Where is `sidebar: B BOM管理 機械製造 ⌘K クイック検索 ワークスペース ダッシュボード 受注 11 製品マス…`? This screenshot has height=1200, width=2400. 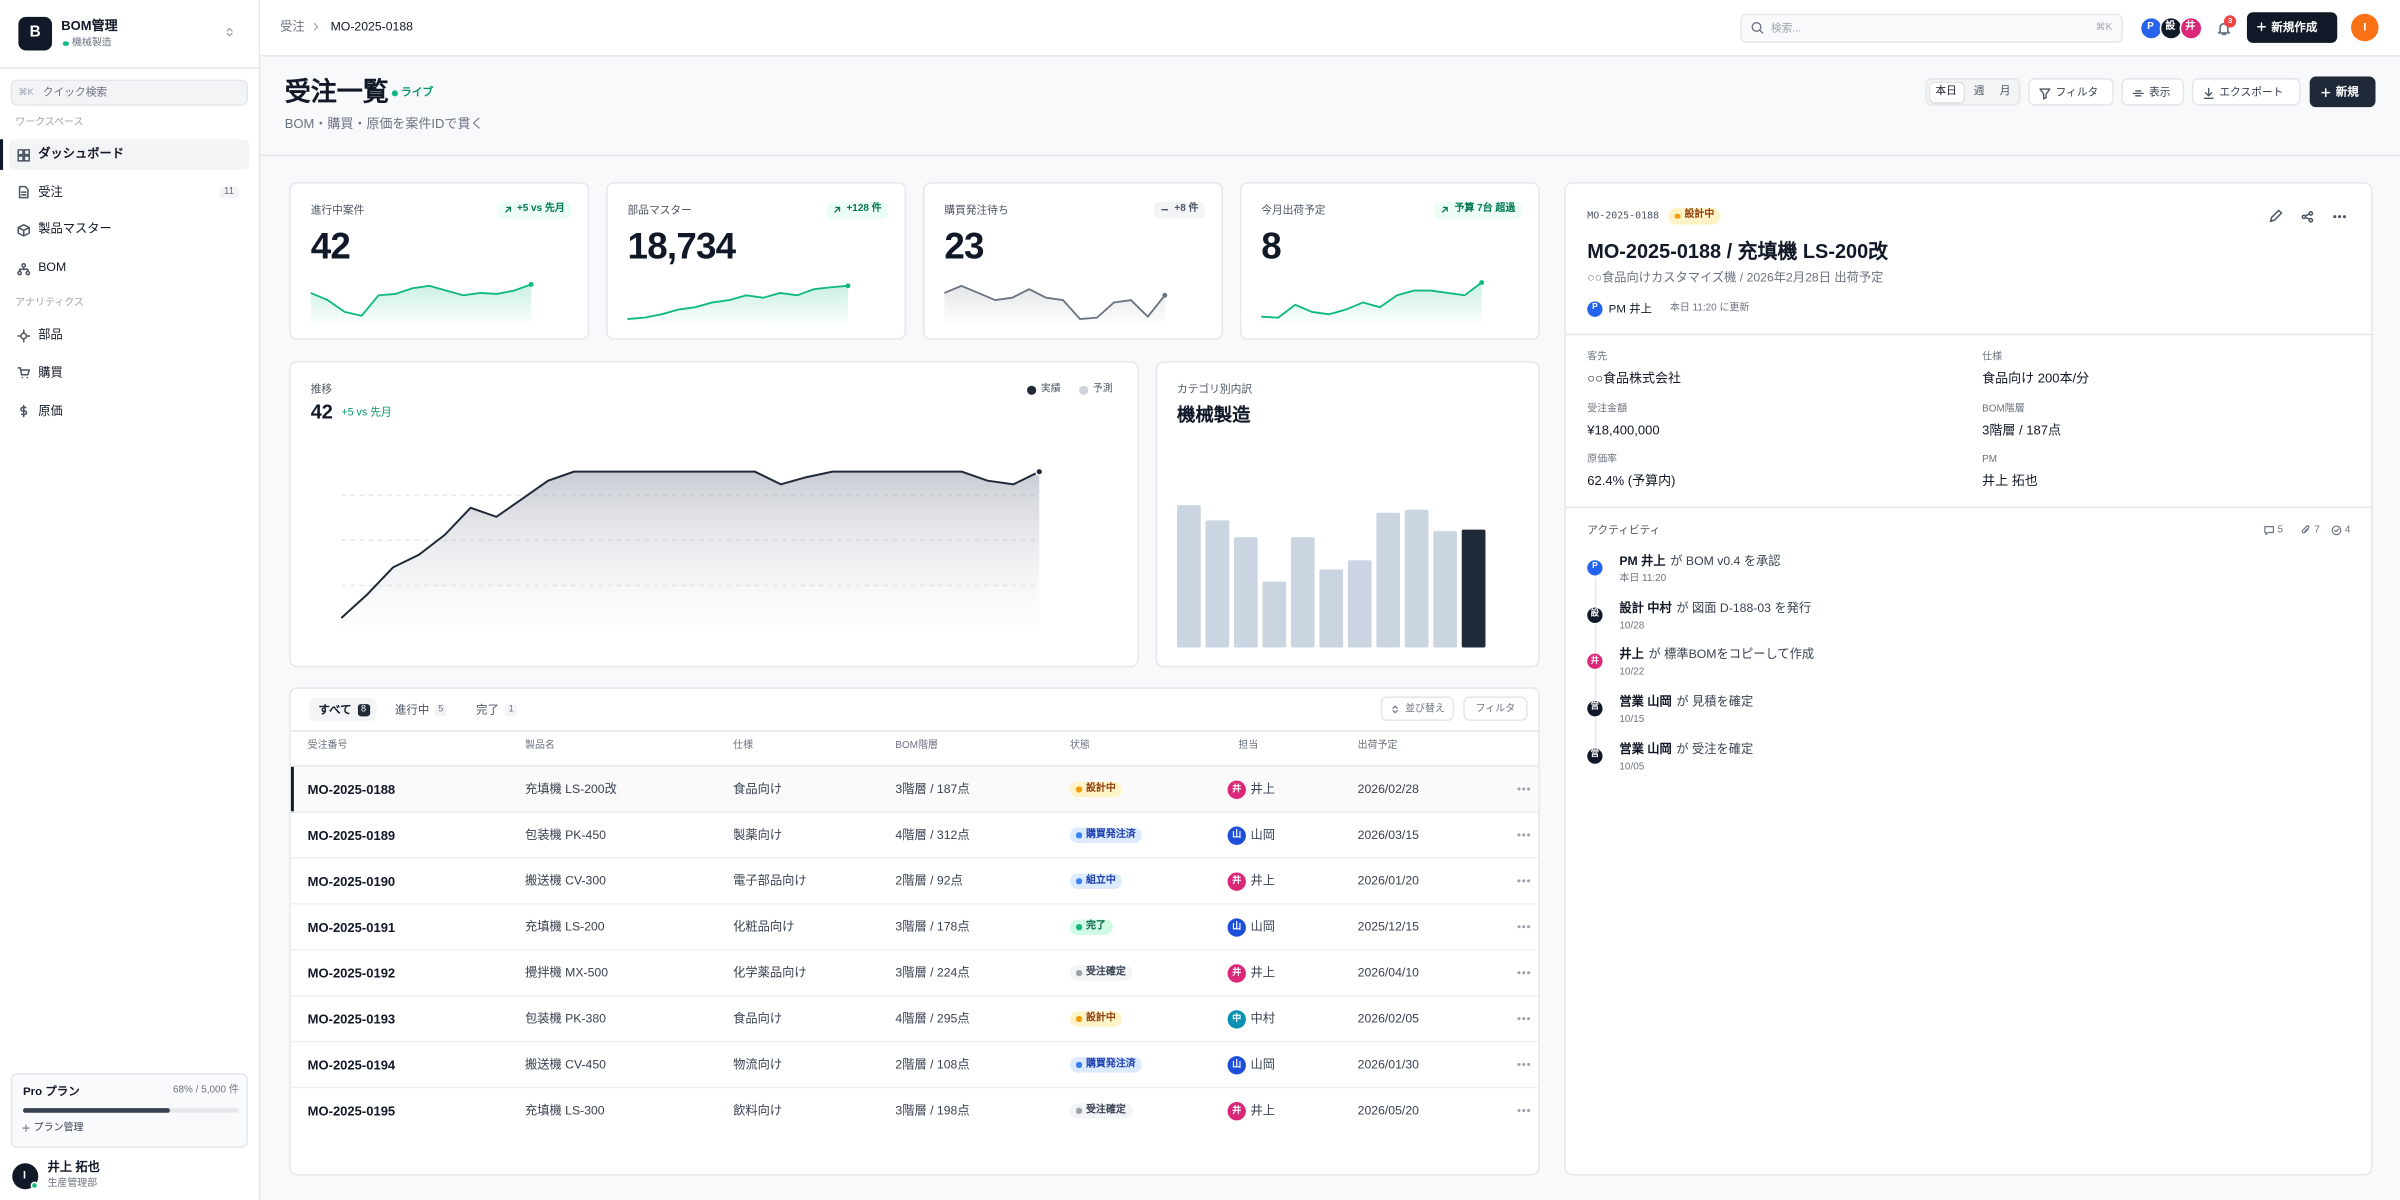
sidebar: B BOM管理 機械製造 ⌘K クイック検索 ワークスペース ダッシュボード 受注 11 製品マス… is located at coordinates (130, 600).